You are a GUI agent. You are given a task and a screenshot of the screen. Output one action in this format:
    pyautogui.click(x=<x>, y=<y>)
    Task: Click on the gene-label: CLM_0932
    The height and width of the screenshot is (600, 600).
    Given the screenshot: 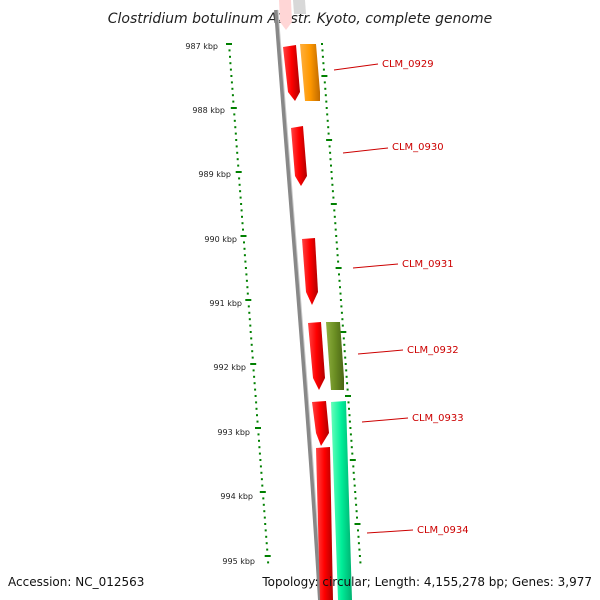 What is the action you would take?
    pyautogui.click(x=433, y=350)
    